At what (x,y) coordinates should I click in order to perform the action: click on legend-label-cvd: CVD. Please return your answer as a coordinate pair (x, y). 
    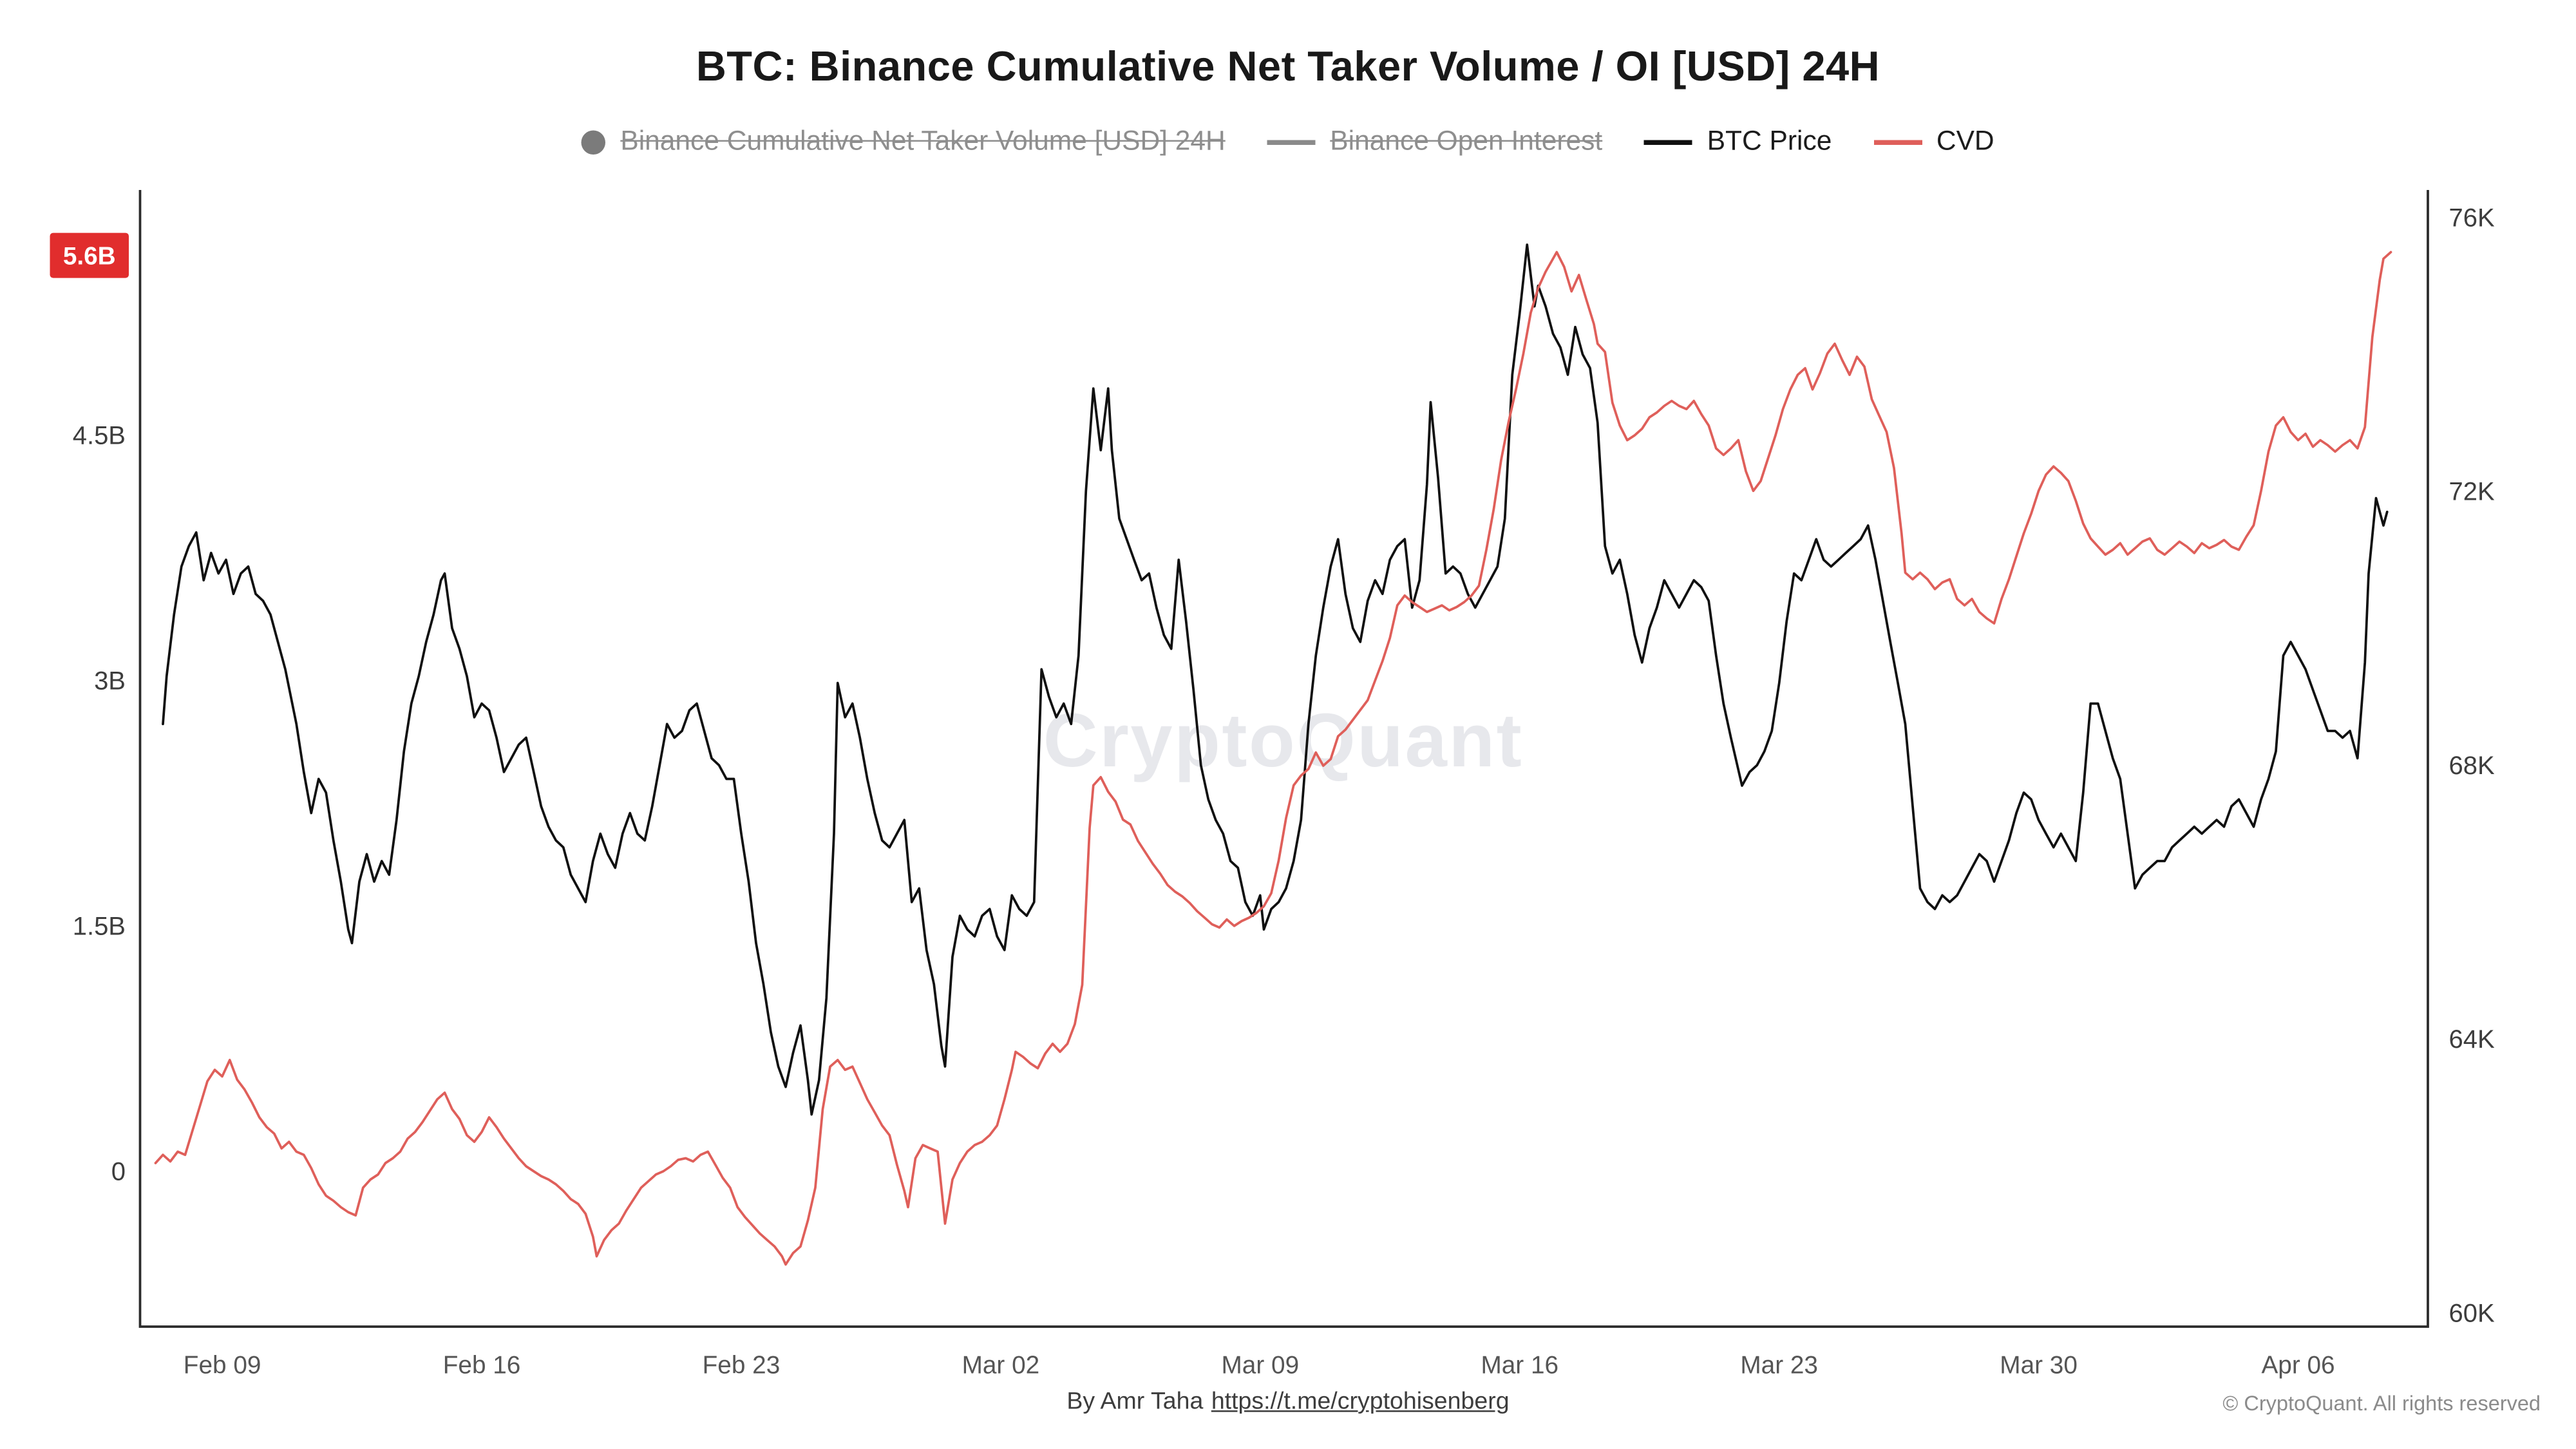
    Looking at the image, I should click on (1965, 141).